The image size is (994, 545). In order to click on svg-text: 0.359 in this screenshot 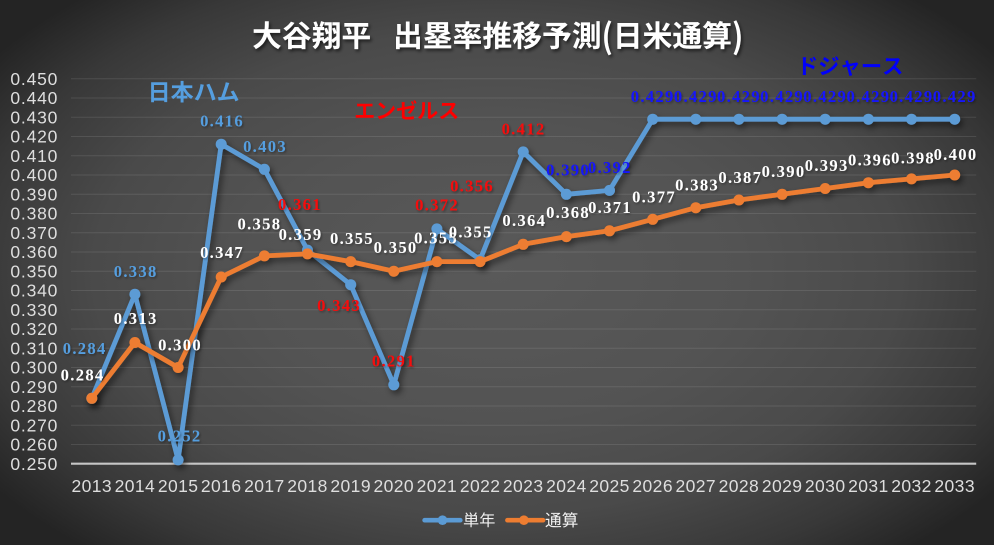, I will do `click(301, 234)`.